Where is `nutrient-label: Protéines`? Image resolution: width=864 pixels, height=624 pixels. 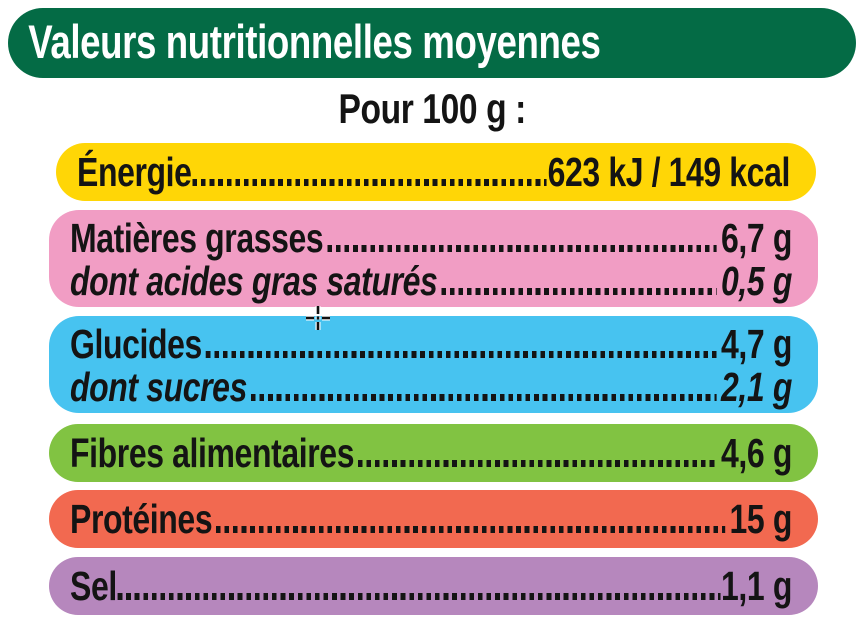
nutrient-label: Protéines is located at coordinates (141, 518).